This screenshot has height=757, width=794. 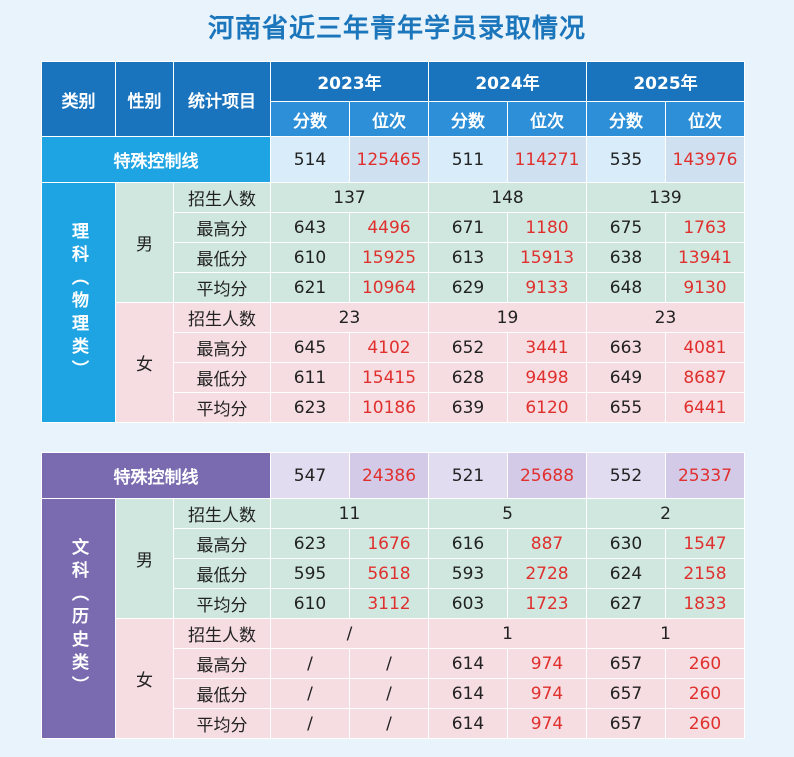 I want to click on rank-cell: 15415, so click(x=389, y=377).